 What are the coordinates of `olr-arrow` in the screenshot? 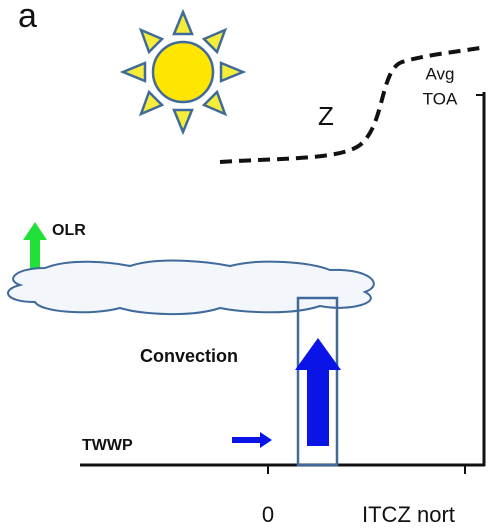 It's located at (35, 246).